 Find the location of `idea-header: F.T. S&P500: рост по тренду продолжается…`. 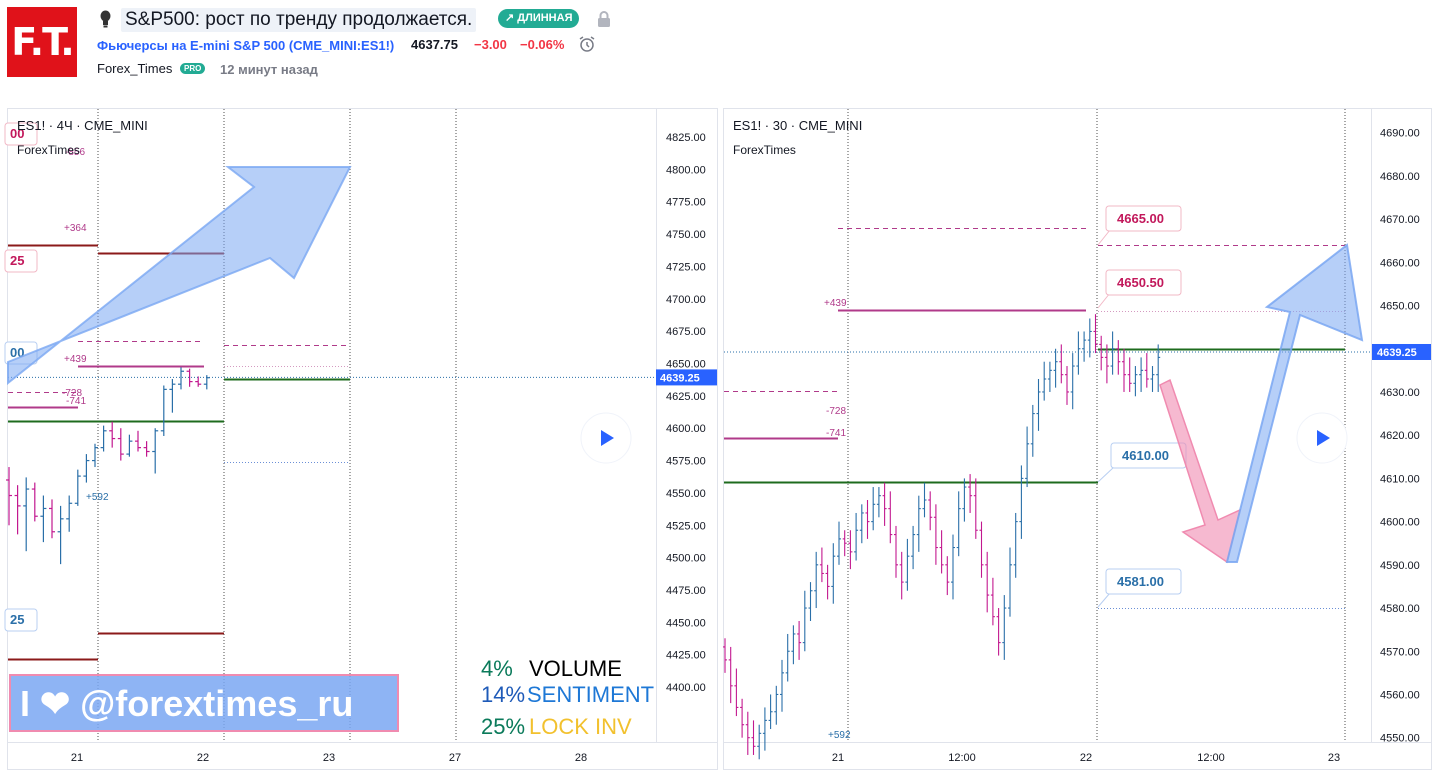

idea-header: F.T. S&P500: рост по тренду продолжается… is located at coordinates (718, 50).